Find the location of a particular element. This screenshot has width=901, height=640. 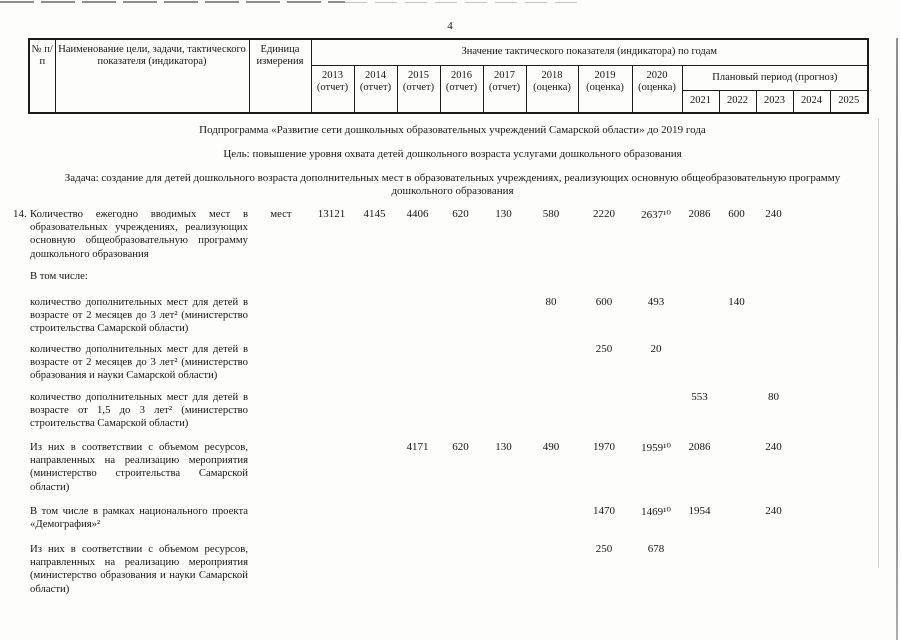

row-value: 4145 is located at coordinates (374, 214).